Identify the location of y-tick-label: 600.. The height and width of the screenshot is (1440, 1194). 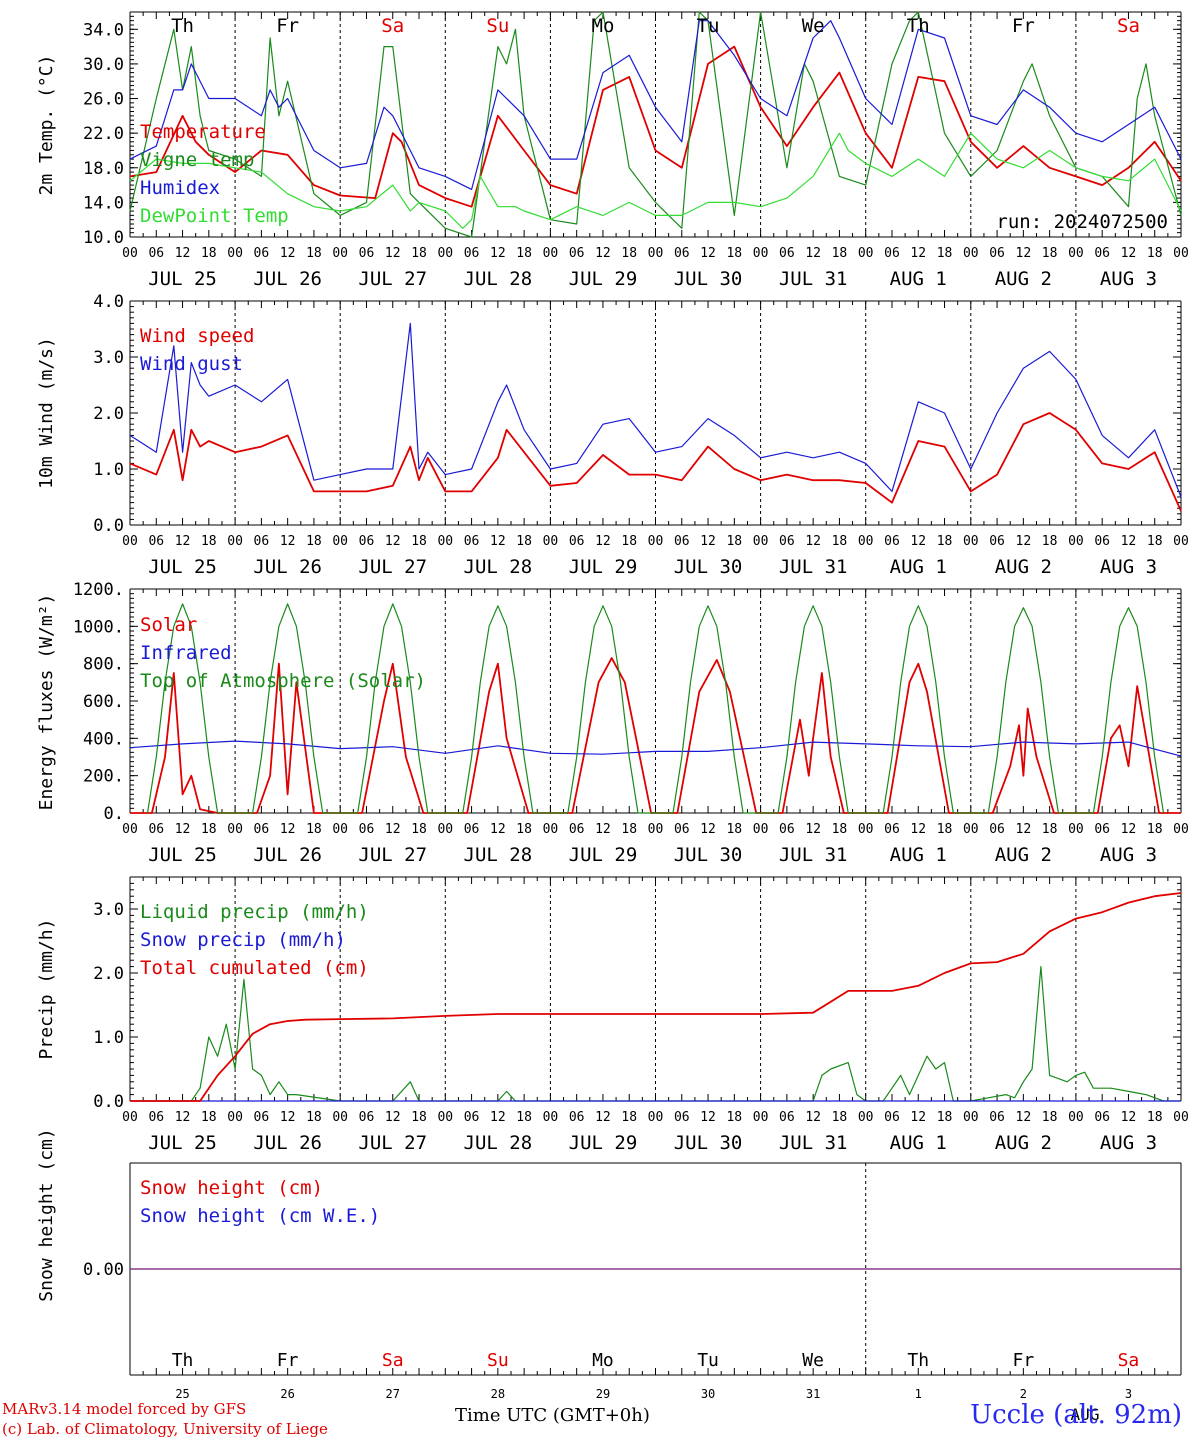
(103, 702).